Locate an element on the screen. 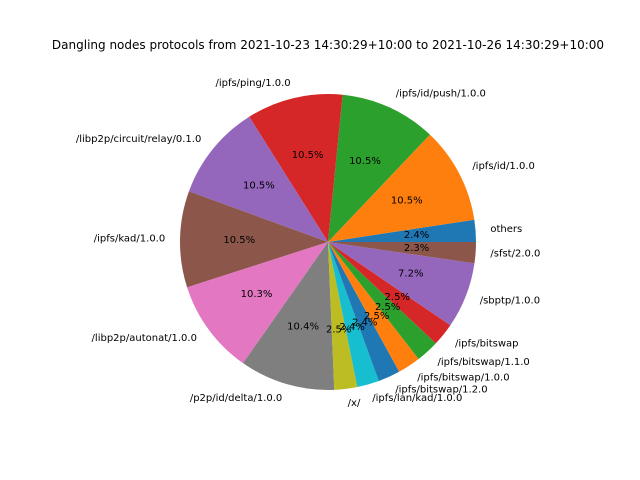  slice-percent-10: 2.4% is located at coordinates (364, 322).